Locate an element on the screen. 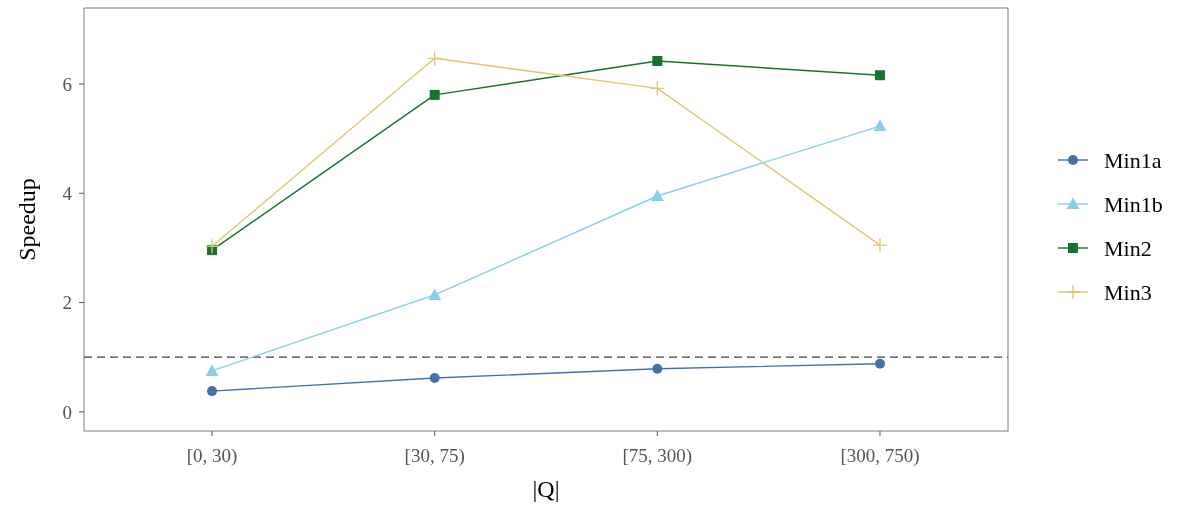 The width and height of the screenshot is (1187, 507). legend-label: Min1a is located at coordinates (1133, 160).